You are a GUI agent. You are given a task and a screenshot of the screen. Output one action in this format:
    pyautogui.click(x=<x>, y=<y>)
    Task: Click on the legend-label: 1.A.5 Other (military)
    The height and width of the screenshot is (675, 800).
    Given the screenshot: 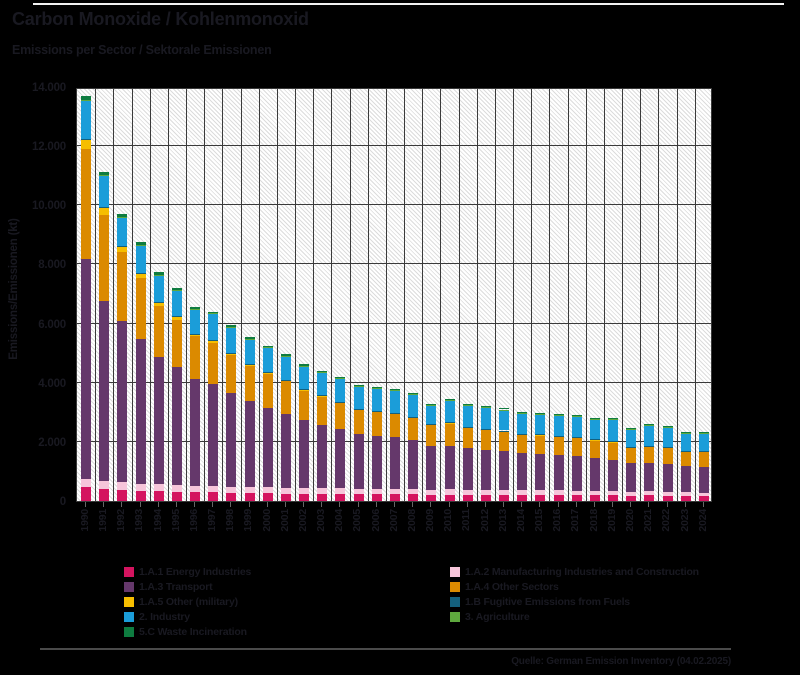 What is the action you would take?
    pyautogui.click(x=188, y=601)
    